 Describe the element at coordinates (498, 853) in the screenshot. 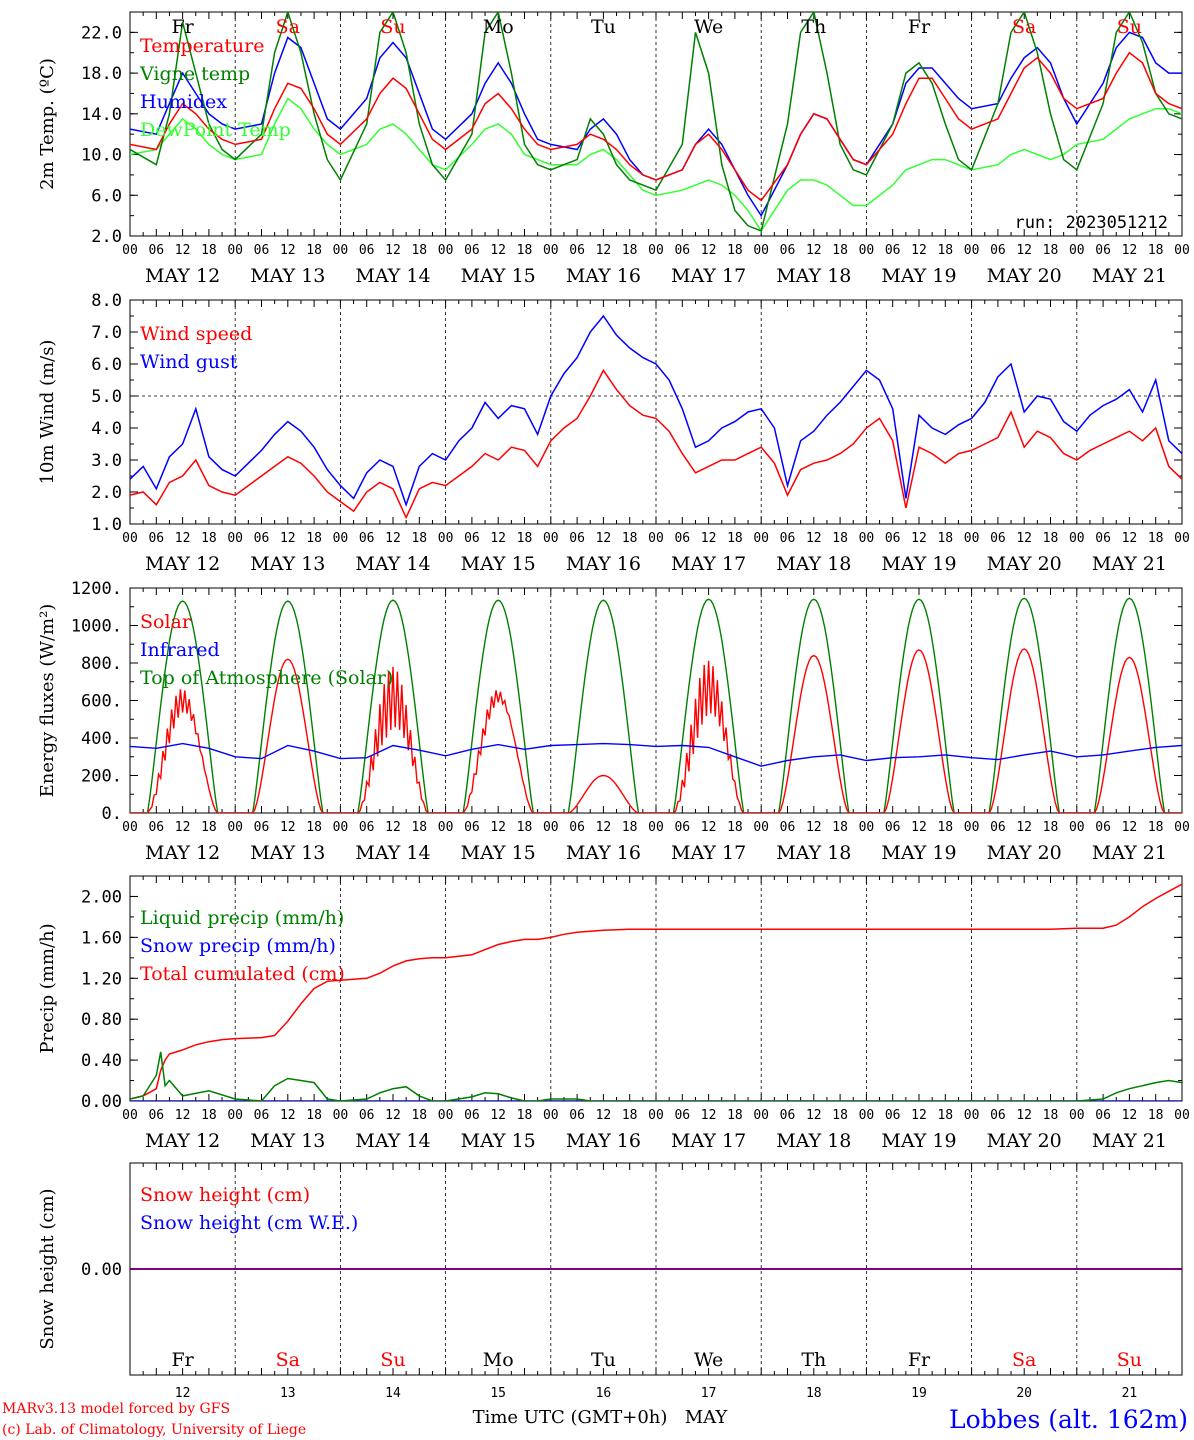

I see `date-label: MAY 15` at that location.